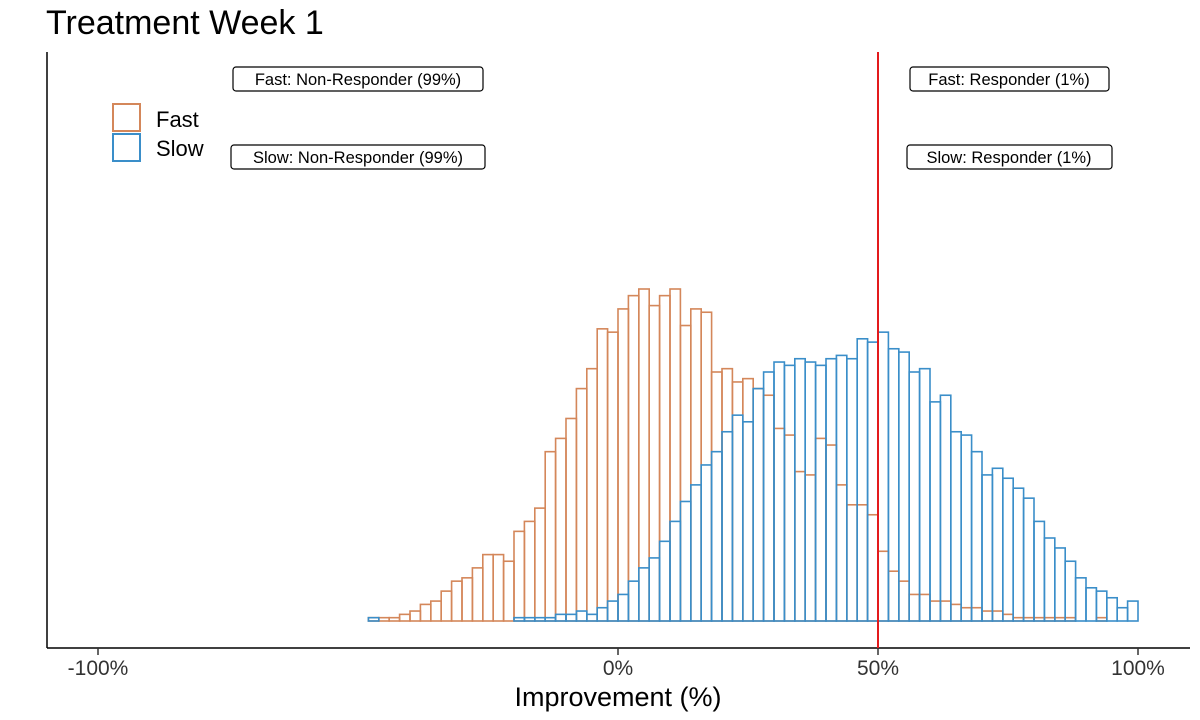 This screenshot has height=720, width=1200. What do you see at coordinates (1138, 668) in the screenshot?
I see `x-tick-label: 100%` at bounding box center [1138, 668].